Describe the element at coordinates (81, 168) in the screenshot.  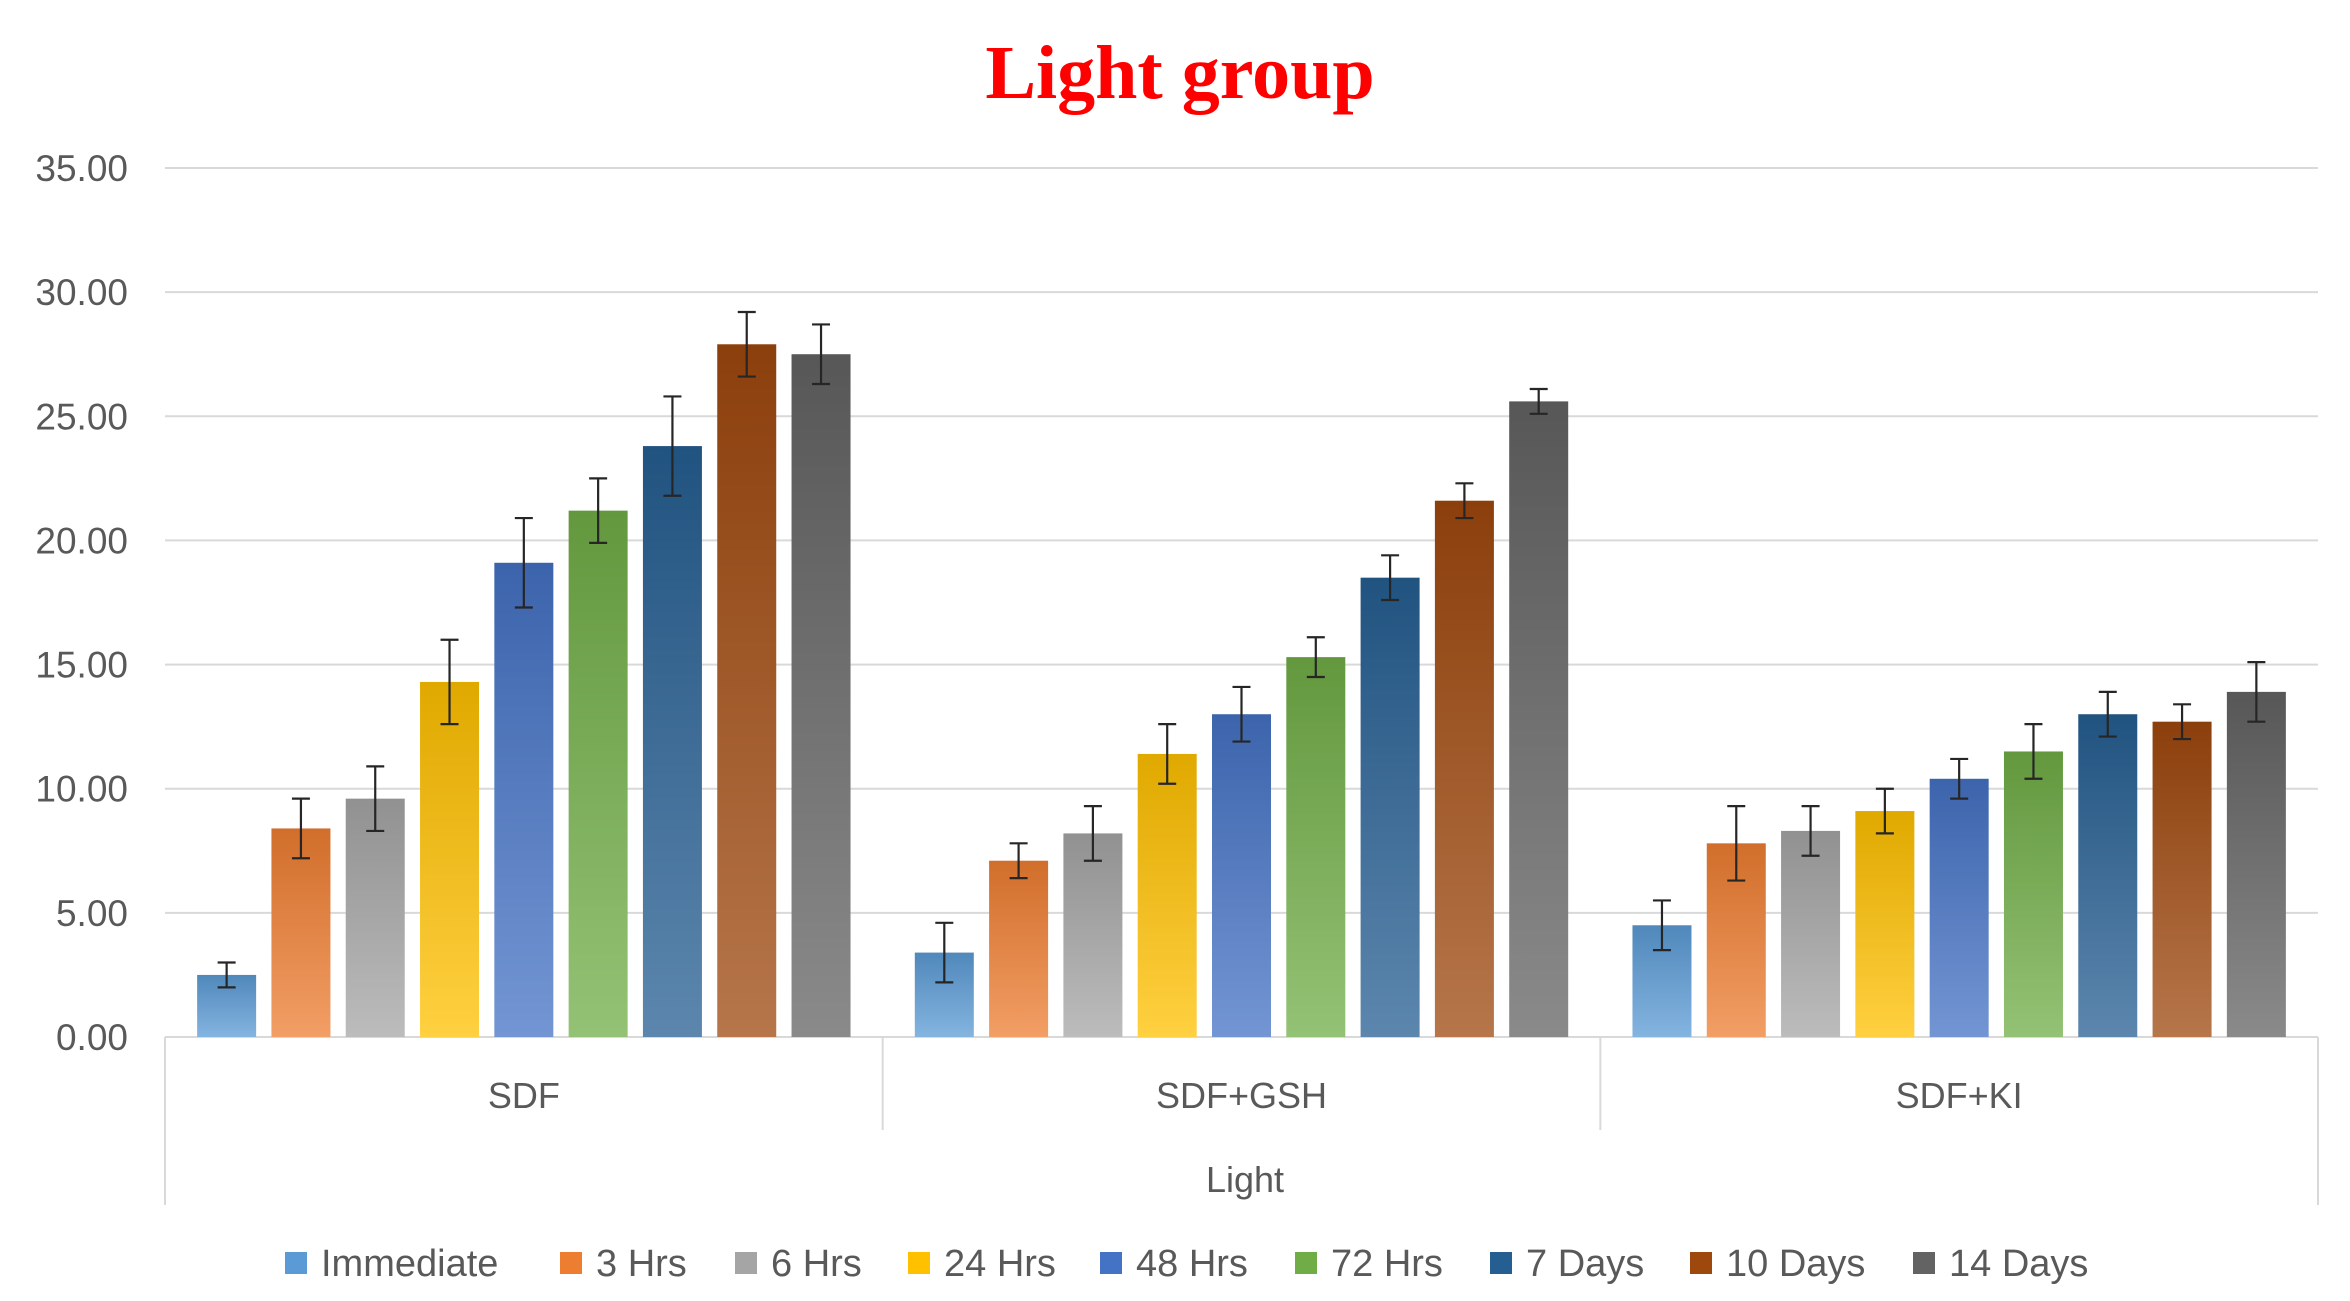
I see `y-tick-label: 35.00` at that location.